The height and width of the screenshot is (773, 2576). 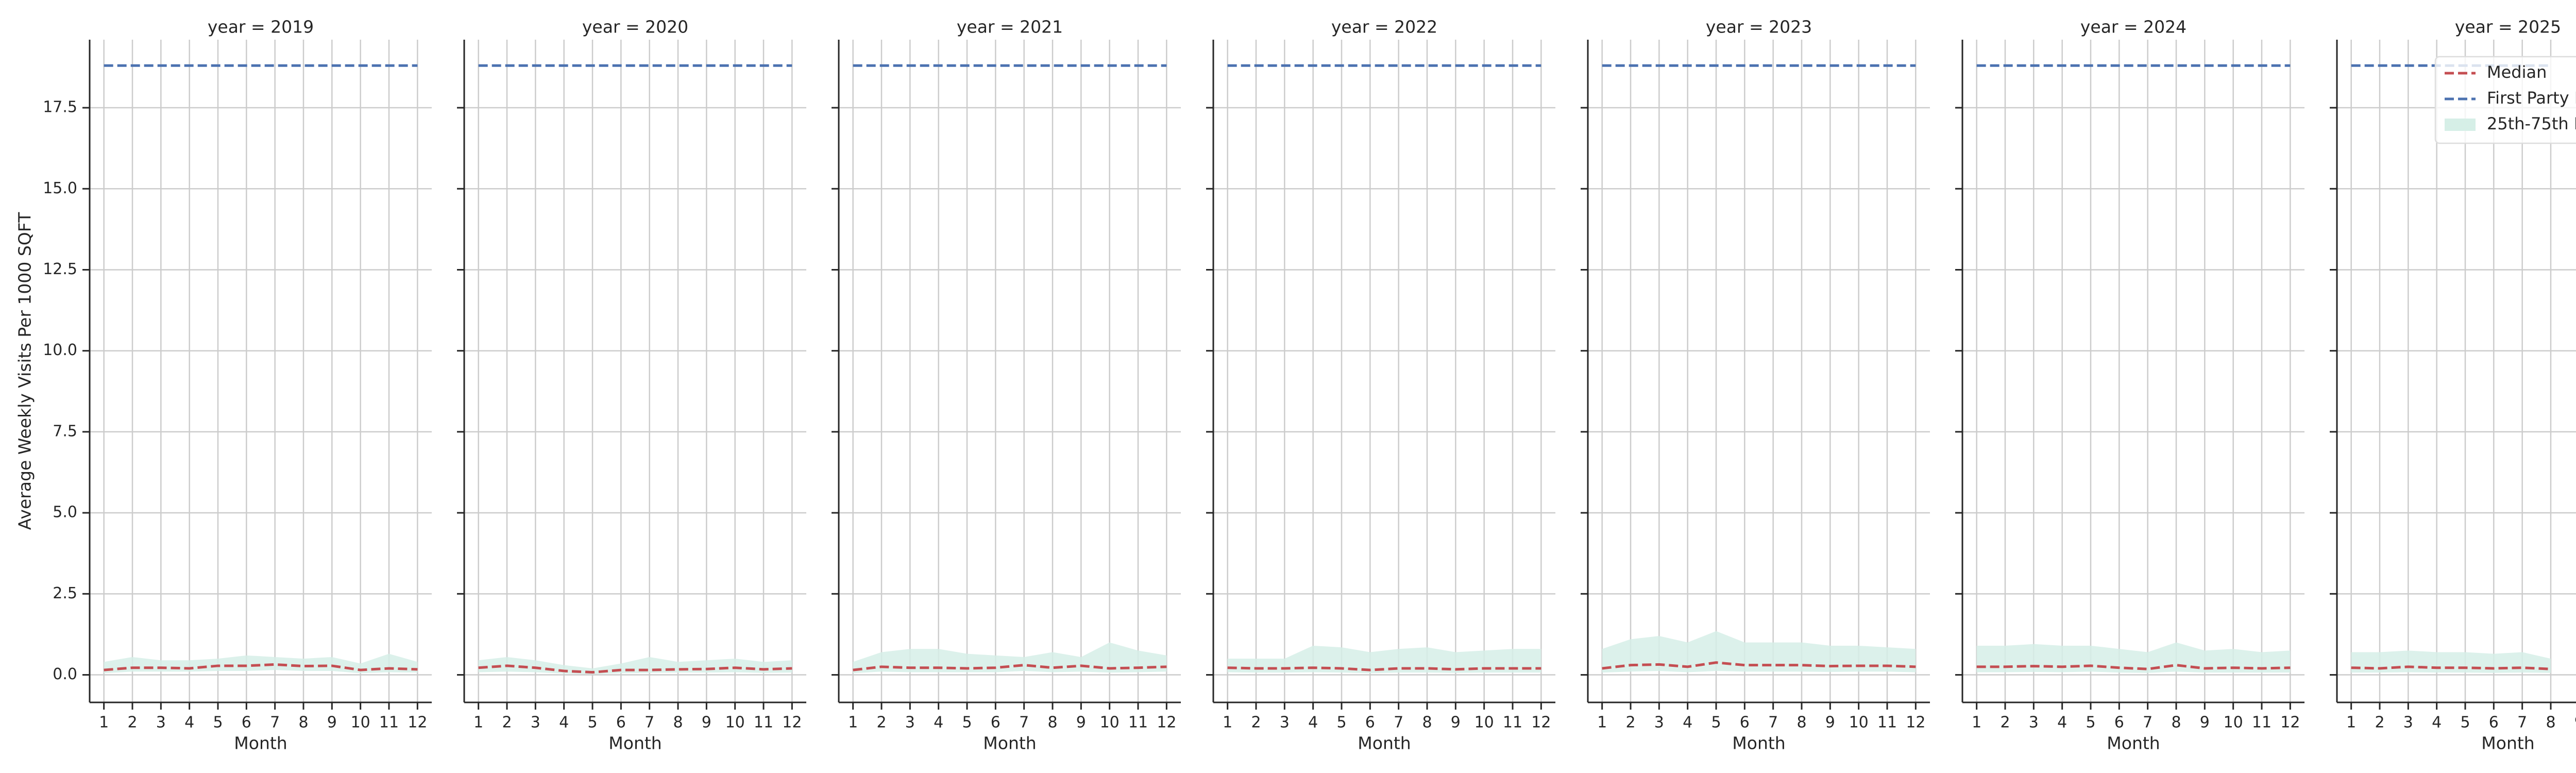 What do you see at coordinates (65, 674) in the screenshot?
I see `y-tick-label: 0.0` at bounding box center [65, 674].